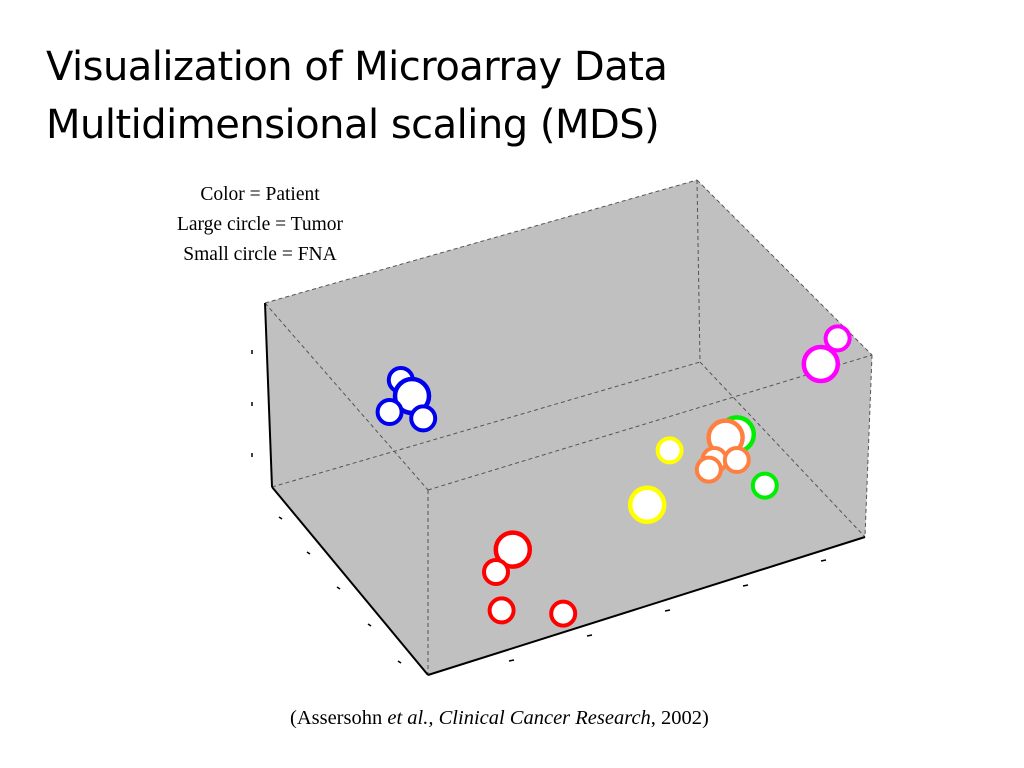 The image size is (1024, 768). What do you see at coordinates (268, 395) in the screenshot?
I see `axis-z-vertical` at bounding box center [268, 395].